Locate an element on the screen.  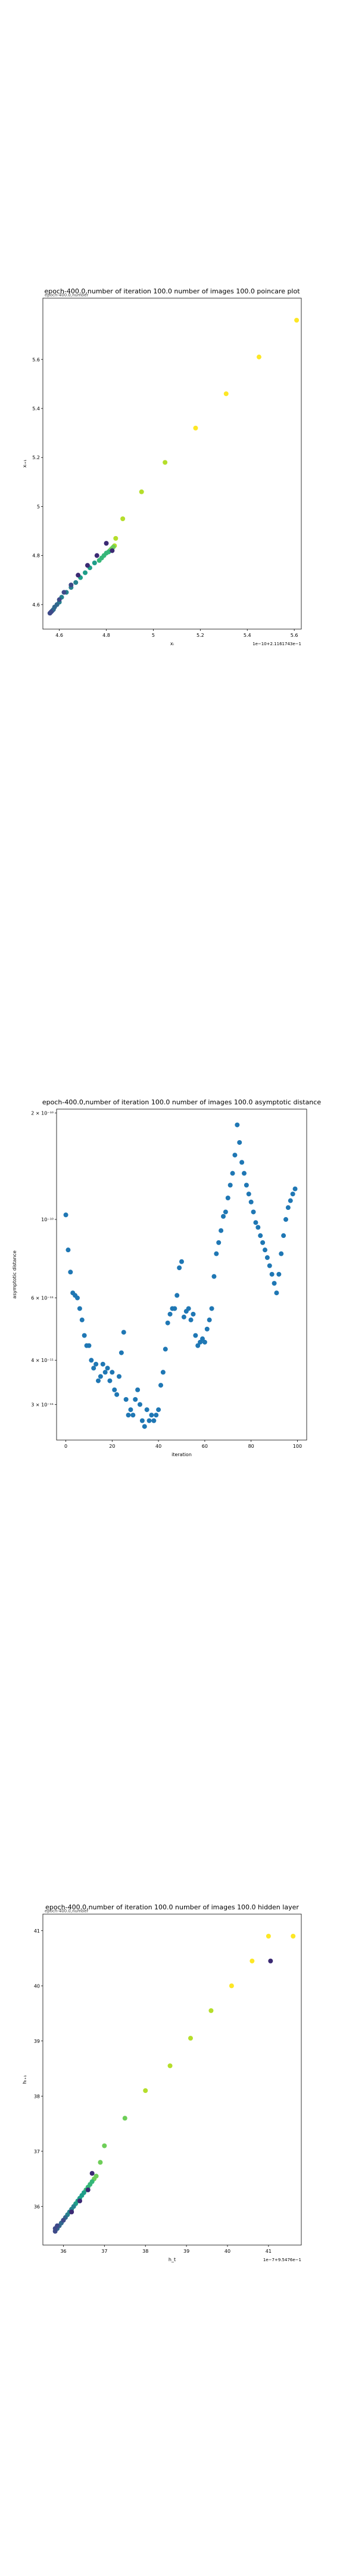
y-tick-label: 4.6 is located at coordinates (36, 605).